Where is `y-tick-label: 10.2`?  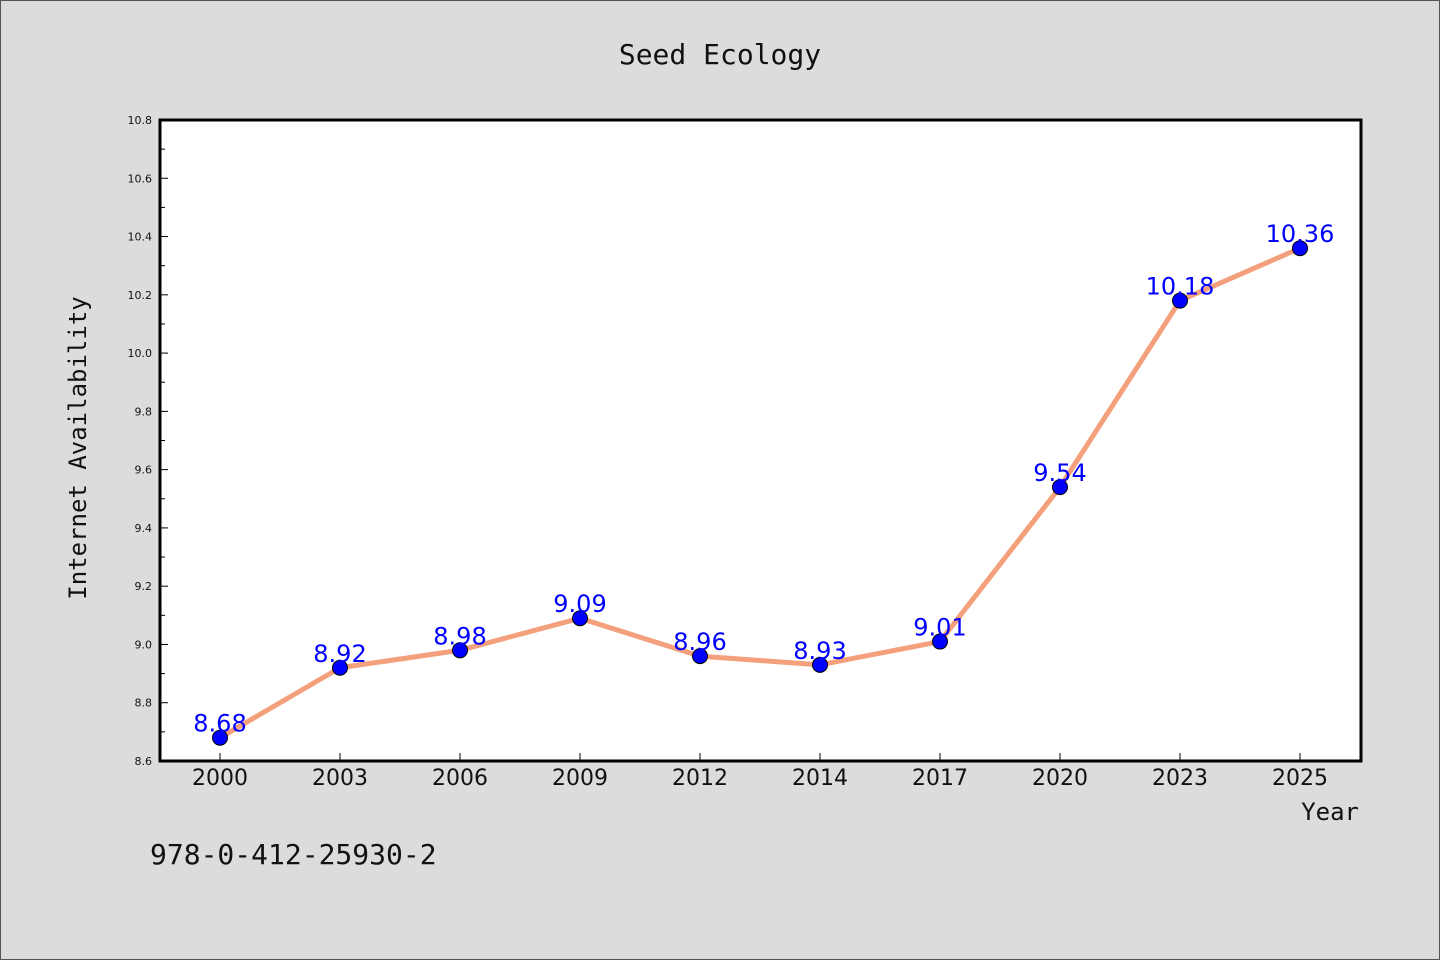
y-tick-label: 10.2 is located at coordinates (140, 295).